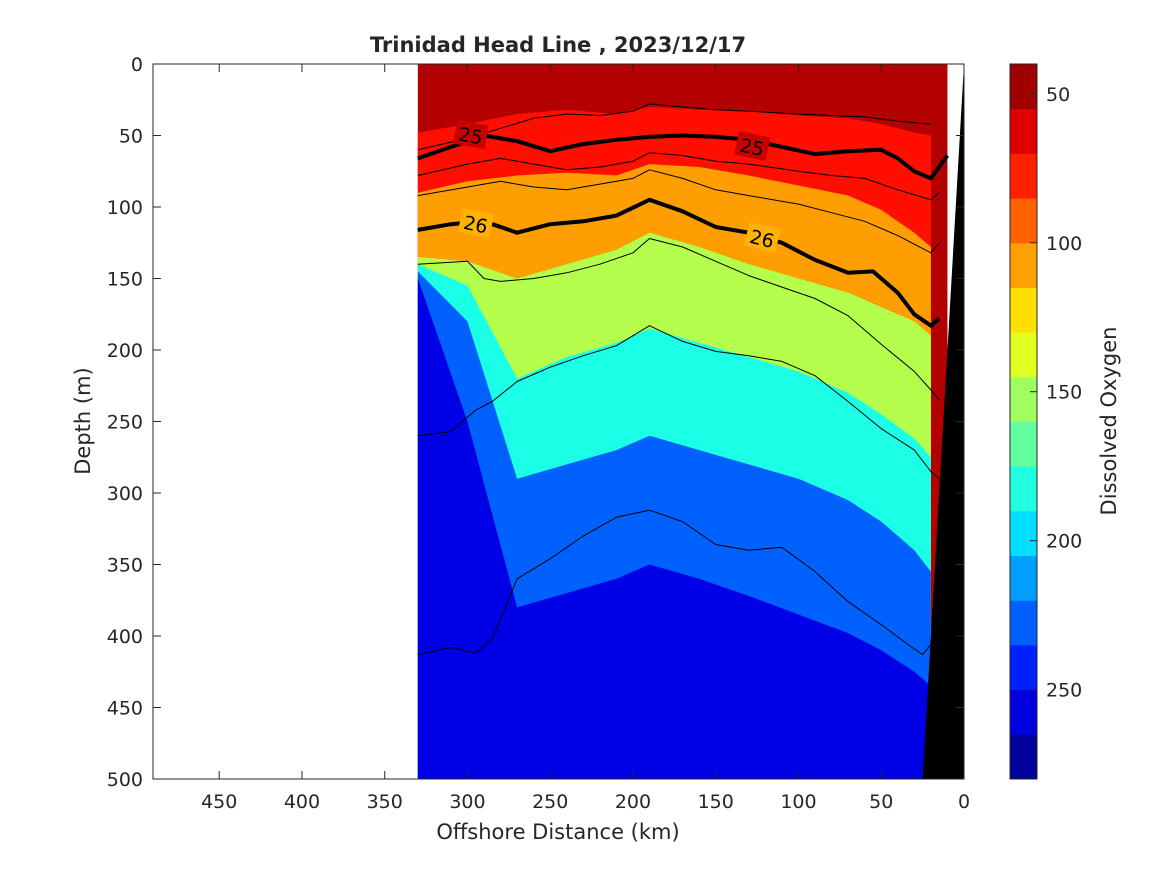  What do you see at coordinates (881, 802) in the screenshot?
I see `x-tick-label: 50` at bounding box center [881, 802].